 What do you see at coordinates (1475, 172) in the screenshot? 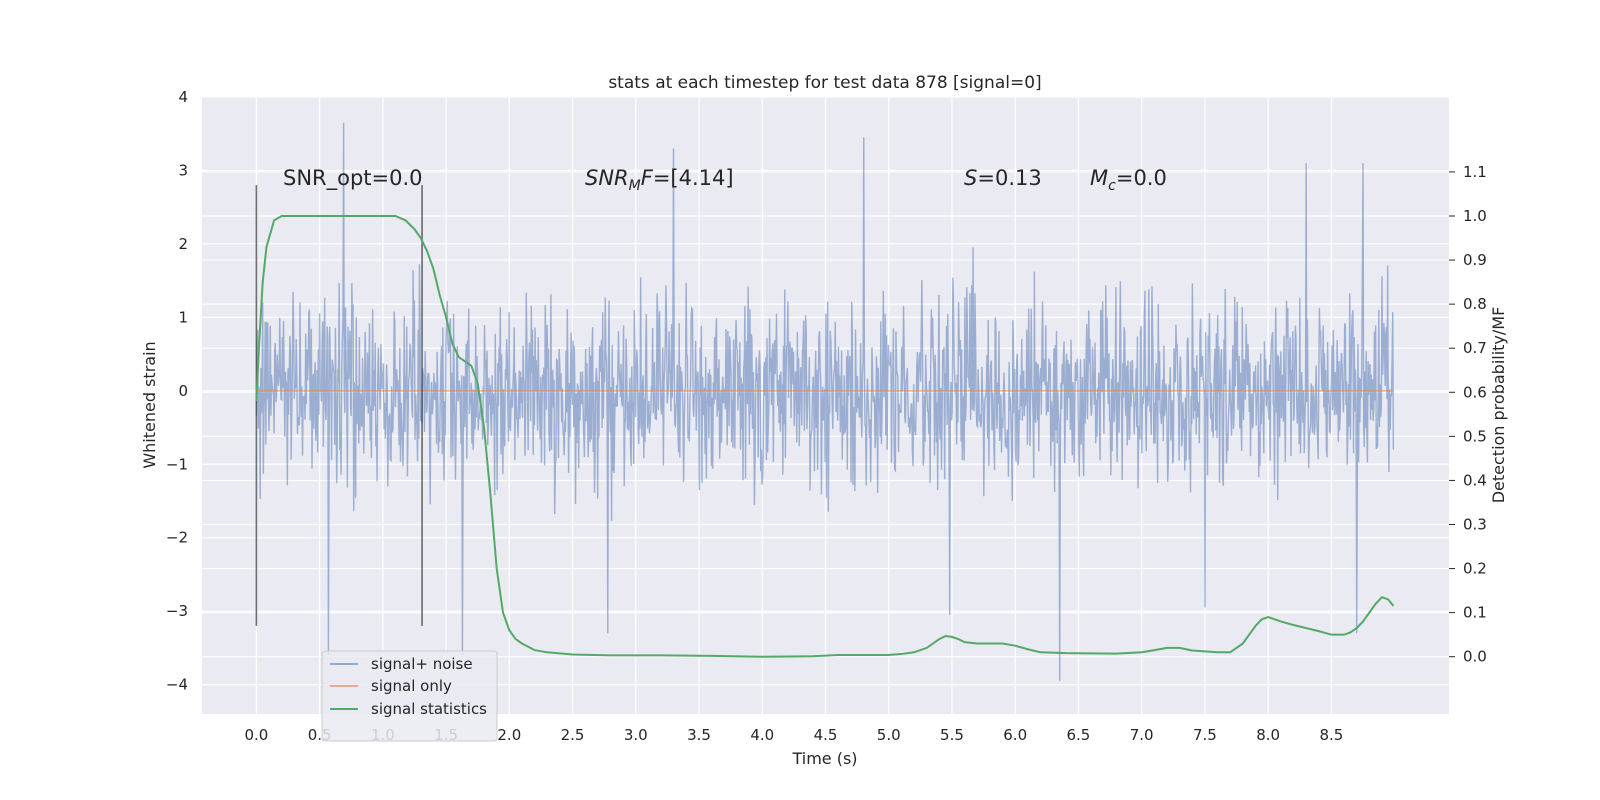
I see `y2-tick-label: 1.1` at bounding box center [1475, 172].